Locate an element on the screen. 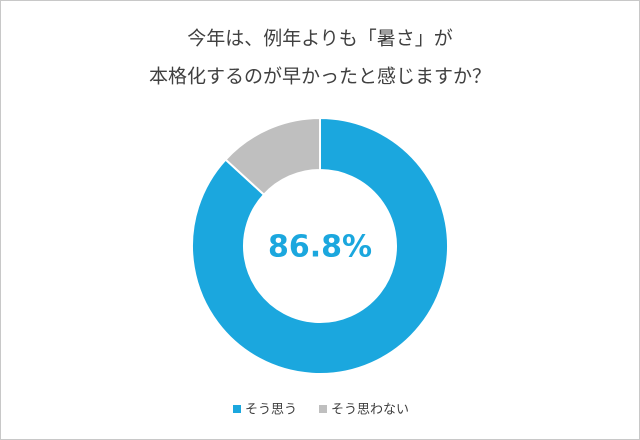 The height and width of the screenshot is (440, 640). donut-segment is located at coordinates (272, 156).